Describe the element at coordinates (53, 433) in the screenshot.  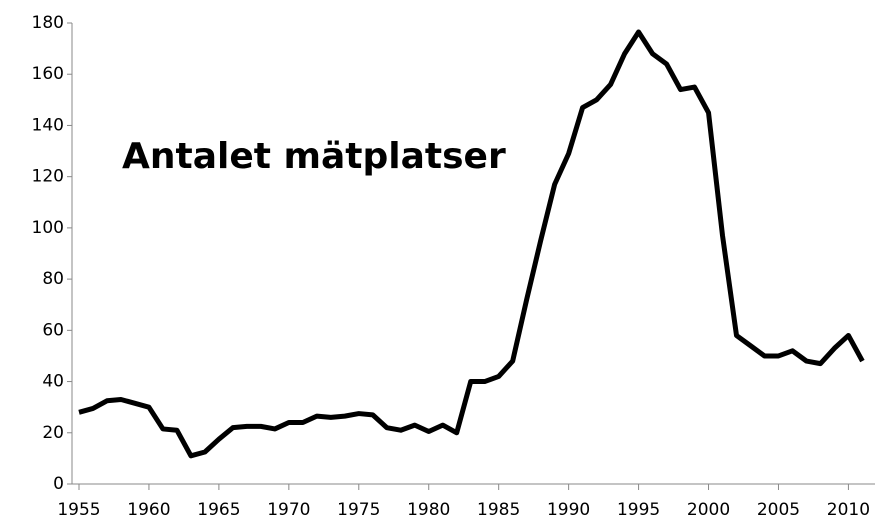
I see `y-tick-label: 20` at that location.